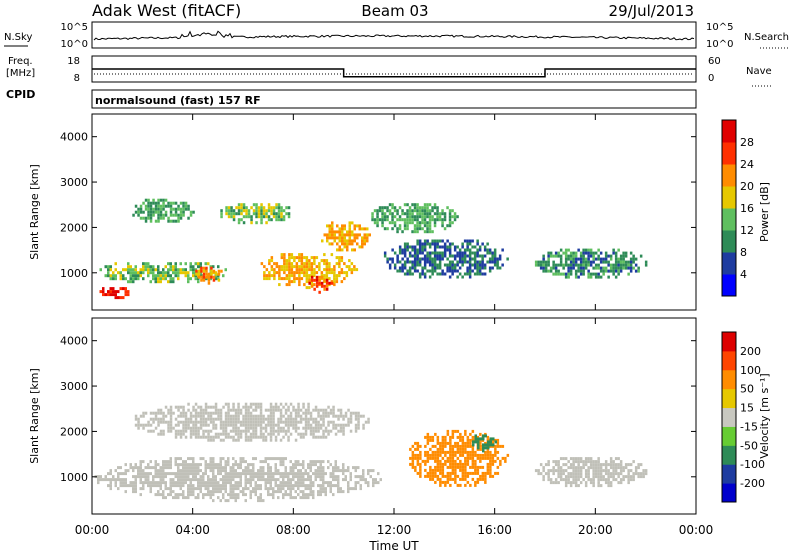  Describe the element at coordinates (178, 100) in the screenshot. I see `cpid-value: normalsound (fast) 157 RF` at that location.